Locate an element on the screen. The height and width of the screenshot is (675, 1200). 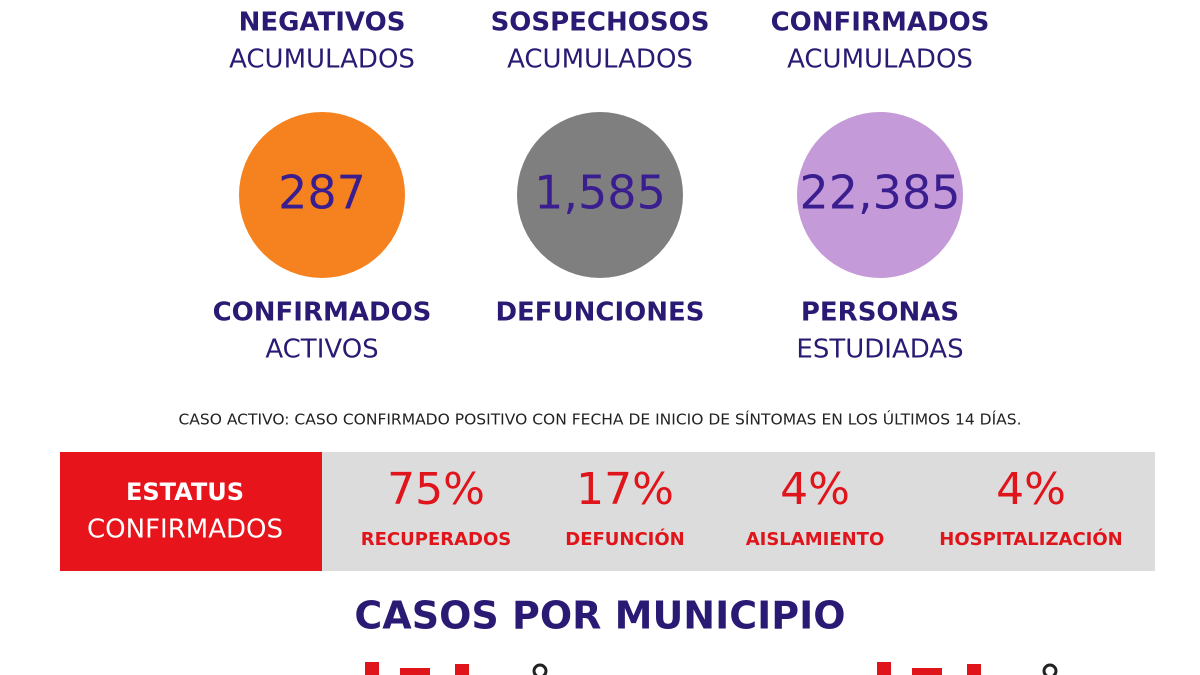
bottom-icons is located at coordinates (711, 668).